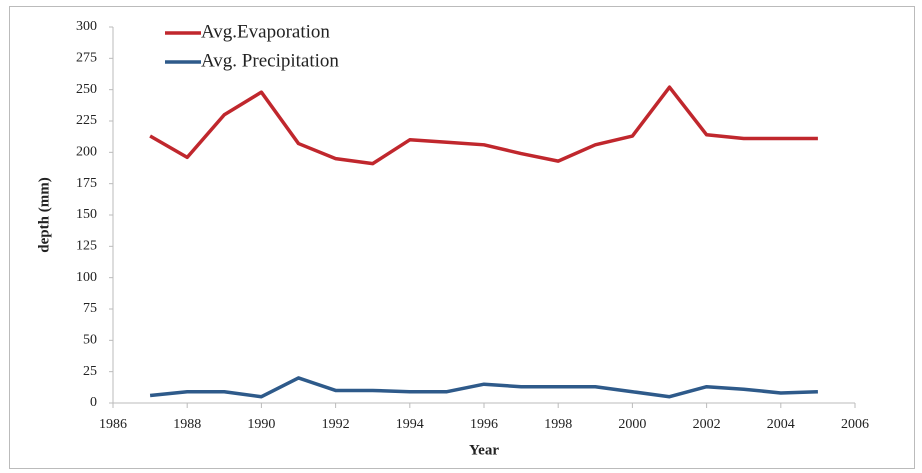  What do you see at coordinates (261, 424) in the screenshot?
I see `x-tick-label: 1990` at bounding box center [261, 424].